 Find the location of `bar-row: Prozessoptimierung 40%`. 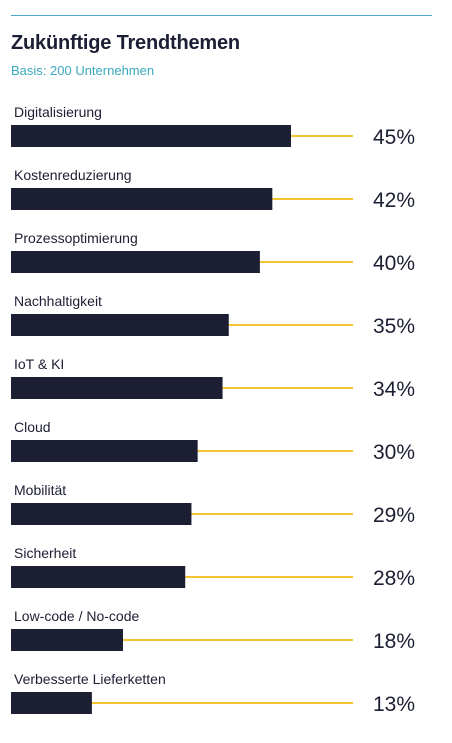

bar-row: Prozessoptimierung 40% is located at coordinates (213, 252).